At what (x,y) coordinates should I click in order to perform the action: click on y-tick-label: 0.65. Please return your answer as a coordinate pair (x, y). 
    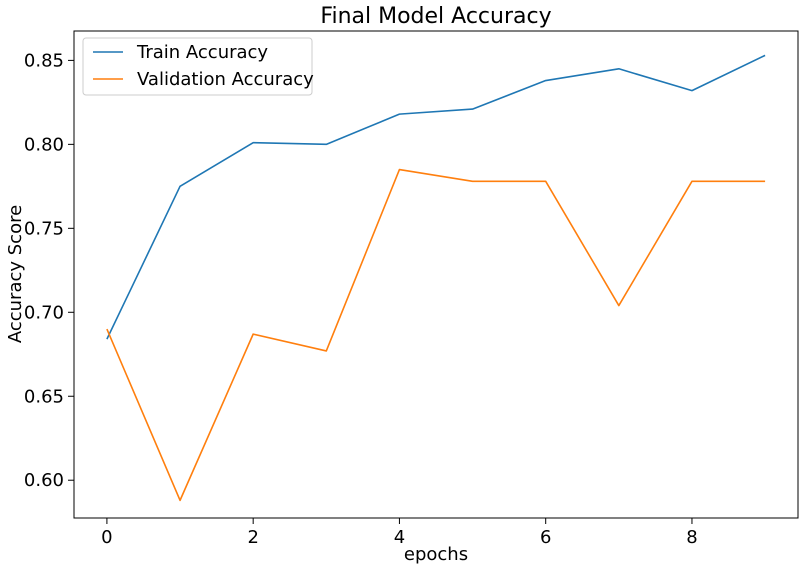
    Looking at the image, I should click on (44, 396).